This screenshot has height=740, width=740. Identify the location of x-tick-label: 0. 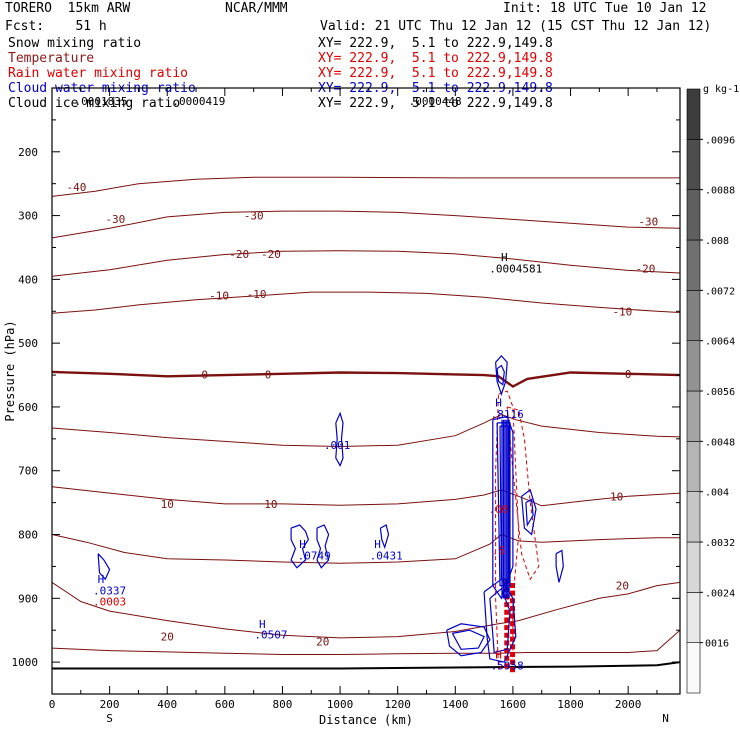
(52, 704).